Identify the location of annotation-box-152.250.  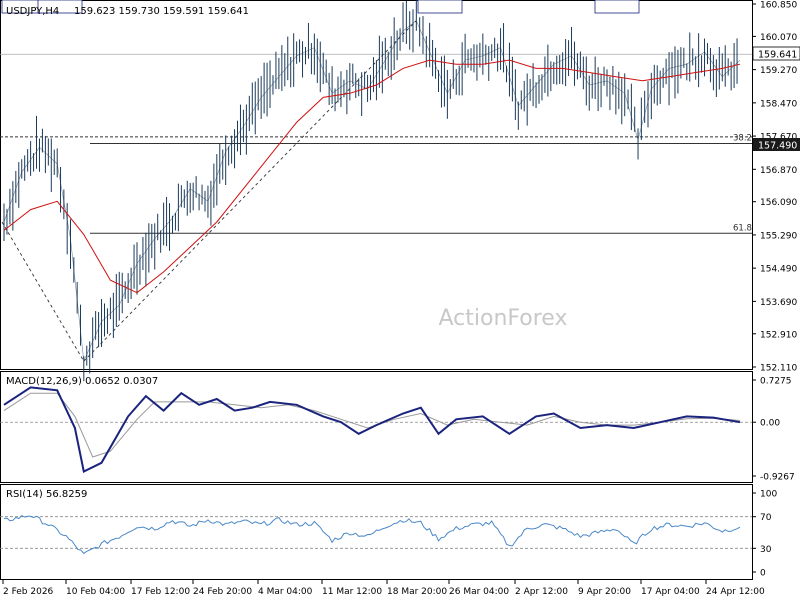
(60, 7).